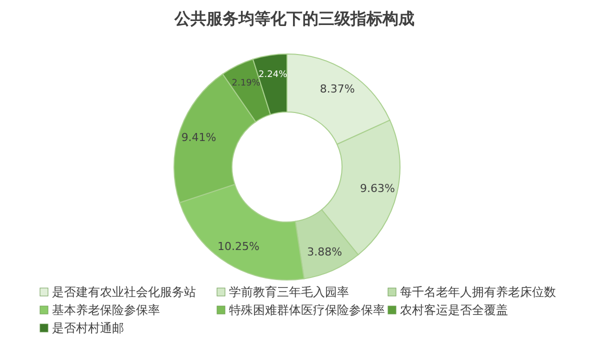 This screenshot has width=589, height=350. Describe the element at coordinates (324, 252) in the screenshot. I see `data-label: 3.88%` at that location.